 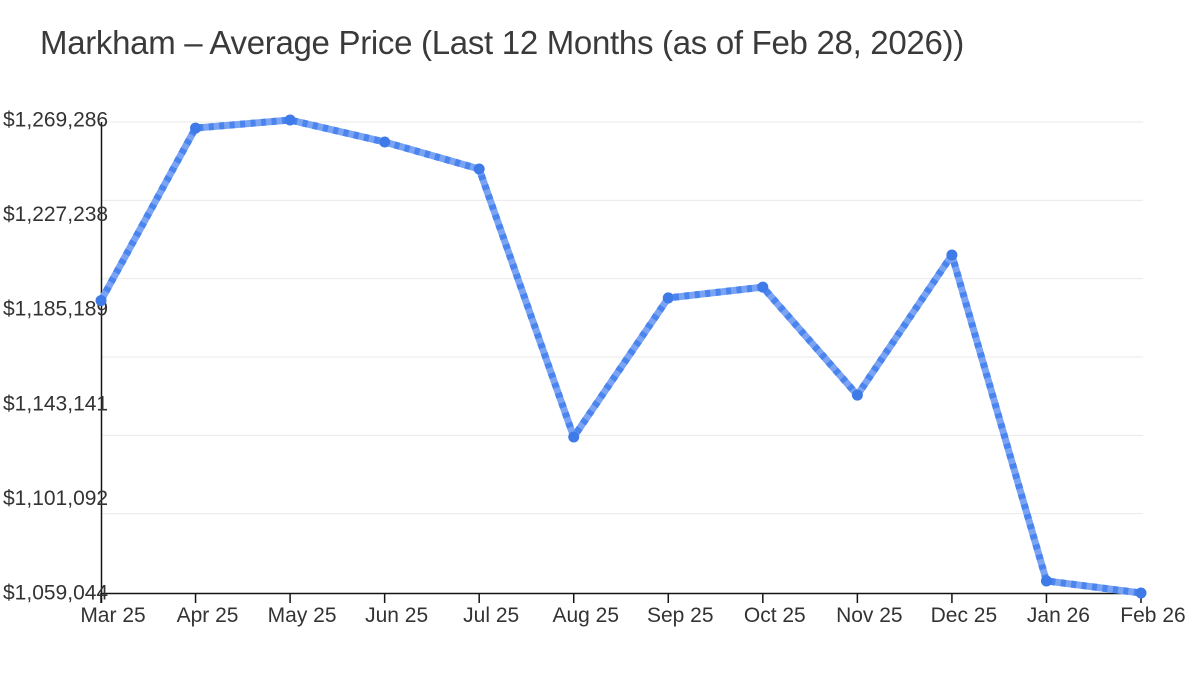 I want to click on x-tick-label: Feb 26, so click(x=1152, y=615).